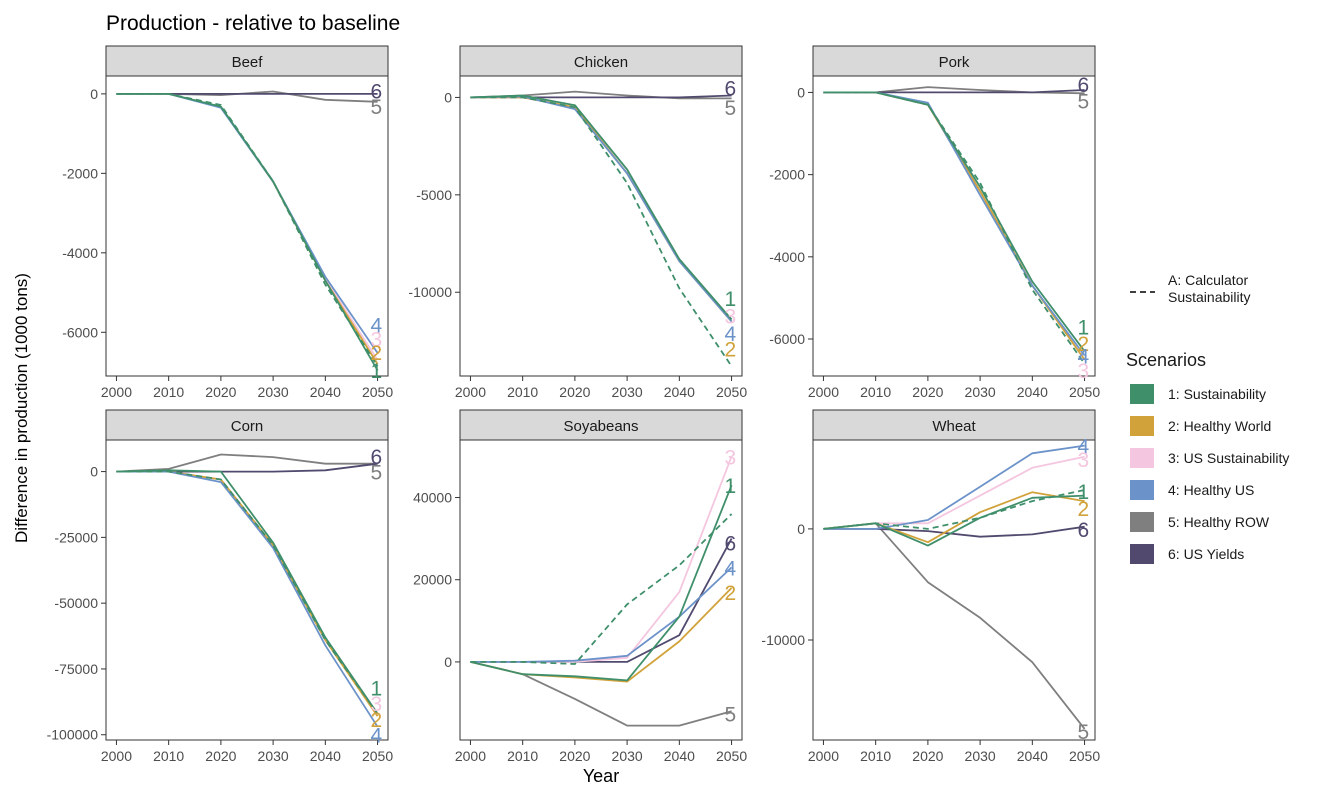  Describe the element at coordinates (954, 228) in the screenshot. I see `series-line-pork-A` at that location.